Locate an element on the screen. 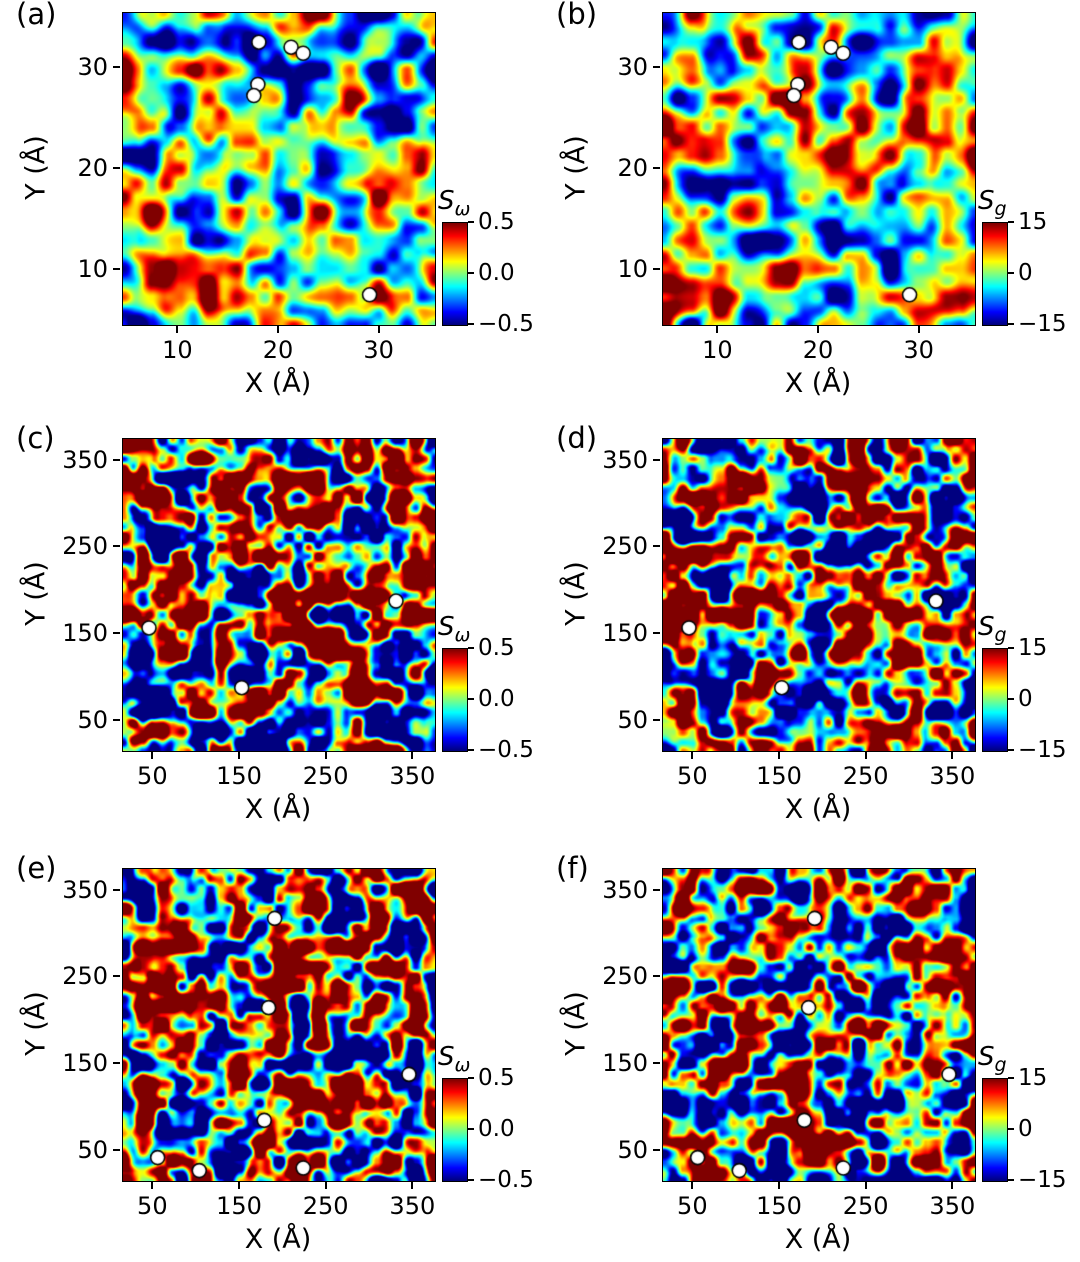 The width and height of the screenshot is (1080, 1262). x-tick-label: 10 is located at coordinates (177, 350).